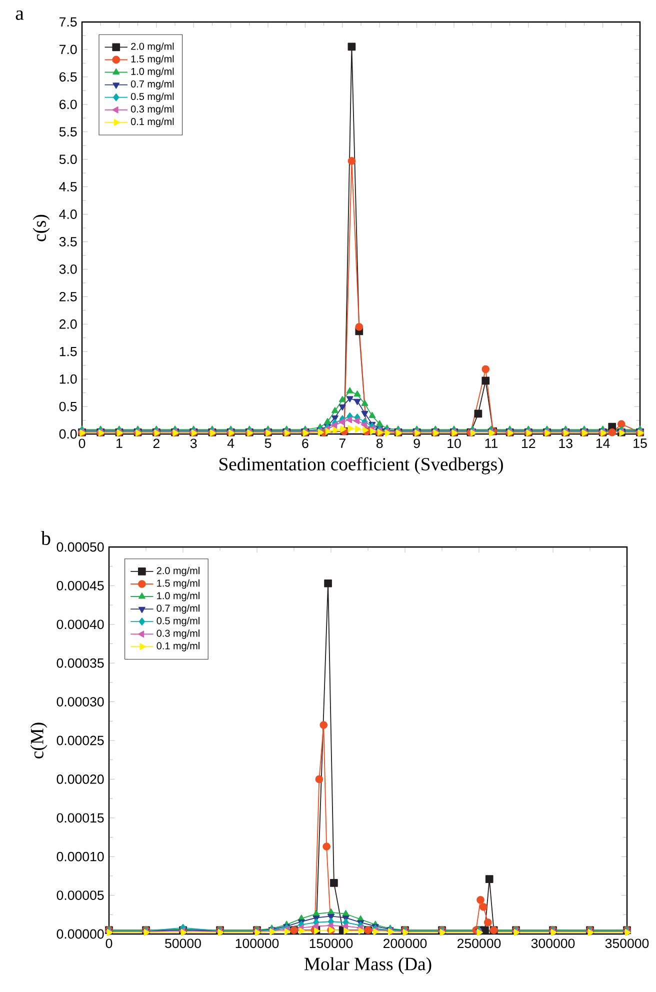 The image size is (656, 992). I want to click on y-tick-label: 2.0, so click(68, 324).